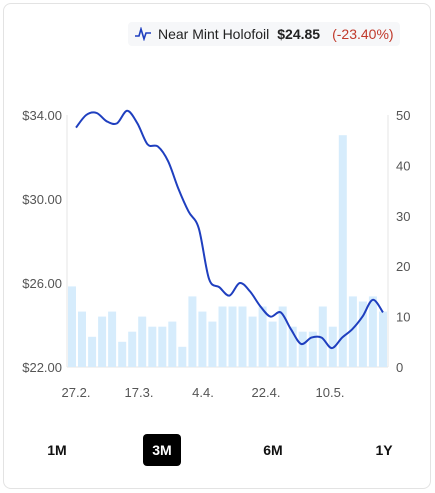 The image size is (435, 493). I want to click on x-tick-label: 22.4., so click(266, 392).